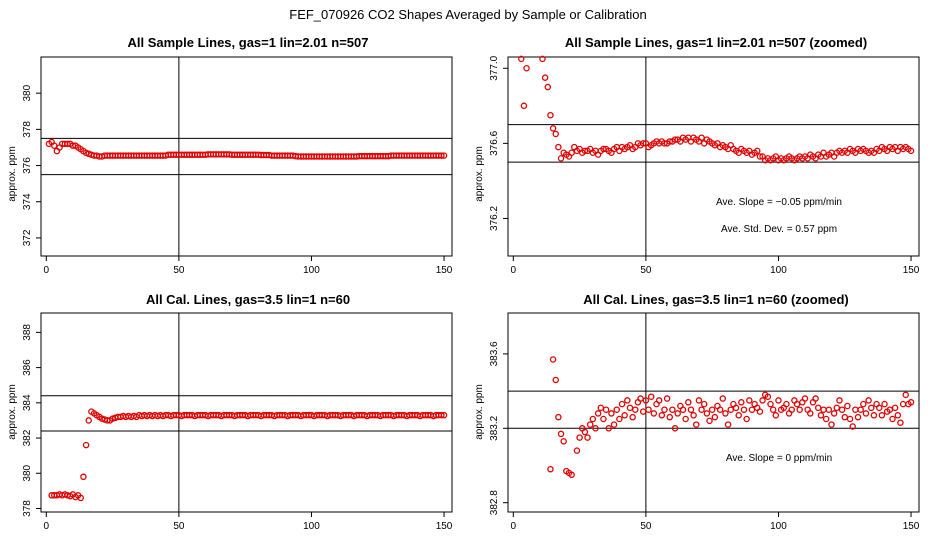 The height and width of the screenshot is (540, 936). What do you see at coordinates (779, 229) in the screenshot?
I see `annotation-ave-std-dev: Ave. Std. Dev. = 0.57 ppm` at bounding box center [779, 229].